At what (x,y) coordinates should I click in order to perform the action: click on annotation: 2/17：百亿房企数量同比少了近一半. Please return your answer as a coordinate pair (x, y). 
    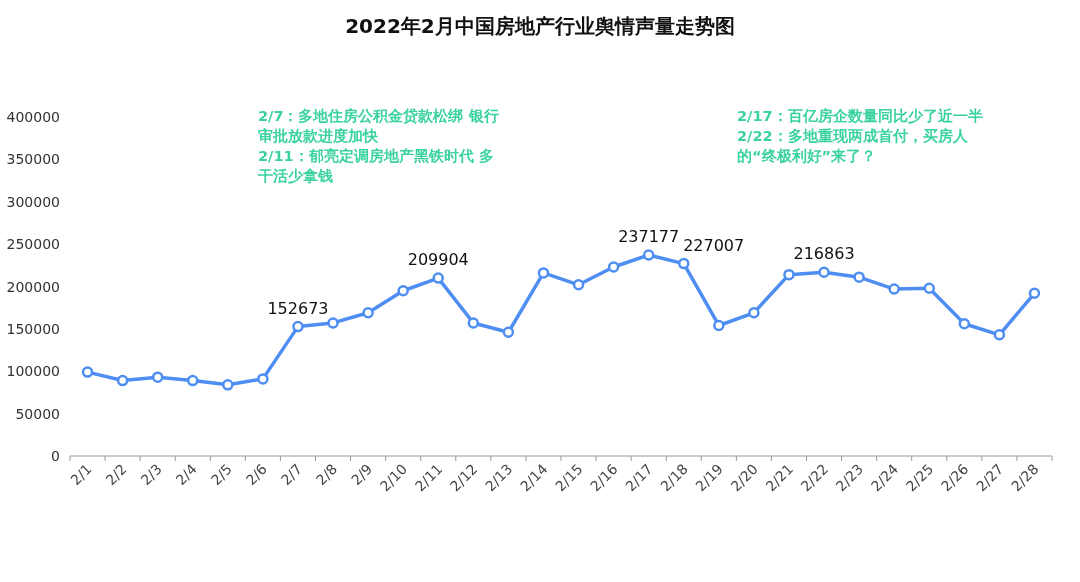
    Looking at the image, I should click on (860, 116).